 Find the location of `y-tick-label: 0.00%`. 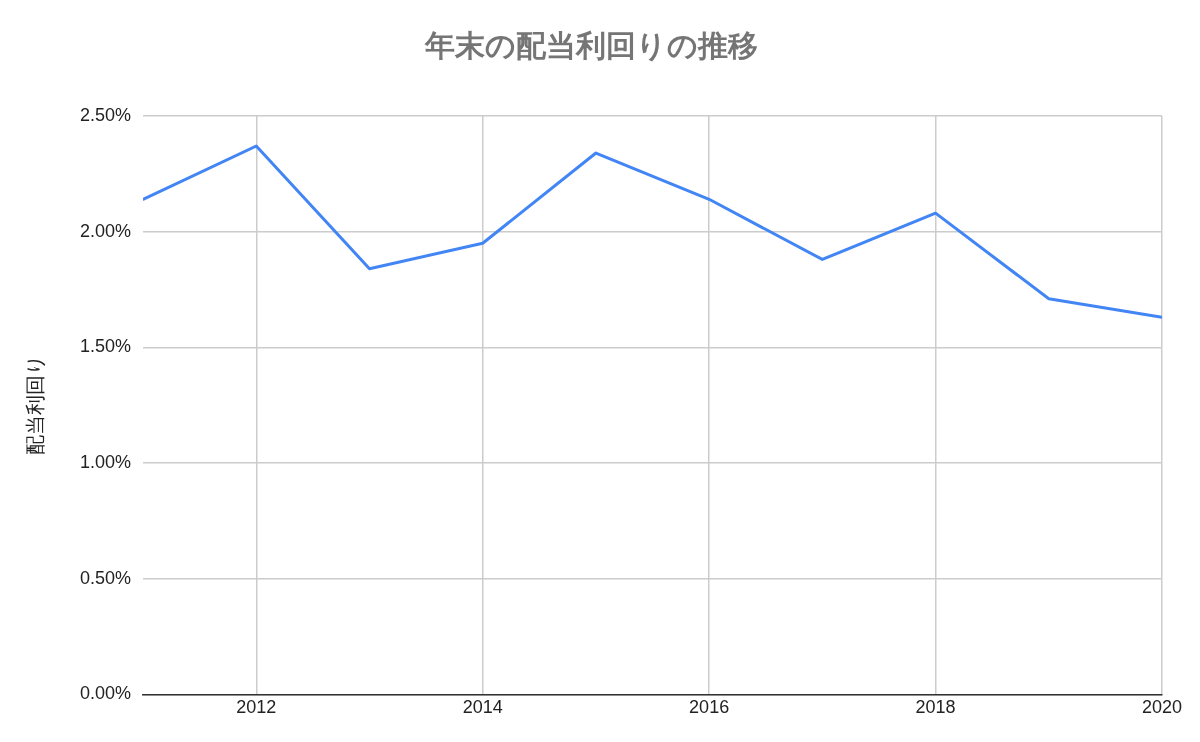

y-tick-label: 0.00% is located at coordinates (105, 693).